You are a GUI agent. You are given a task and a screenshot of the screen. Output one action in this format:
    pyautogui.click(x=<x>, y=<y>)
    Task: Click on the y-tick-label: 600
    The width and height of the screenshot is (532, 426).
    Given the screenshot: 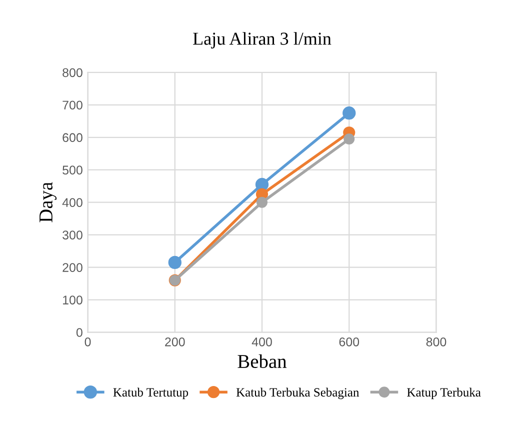 What is the action you would take?
    pyautogui.click(x=72, y=137)
    